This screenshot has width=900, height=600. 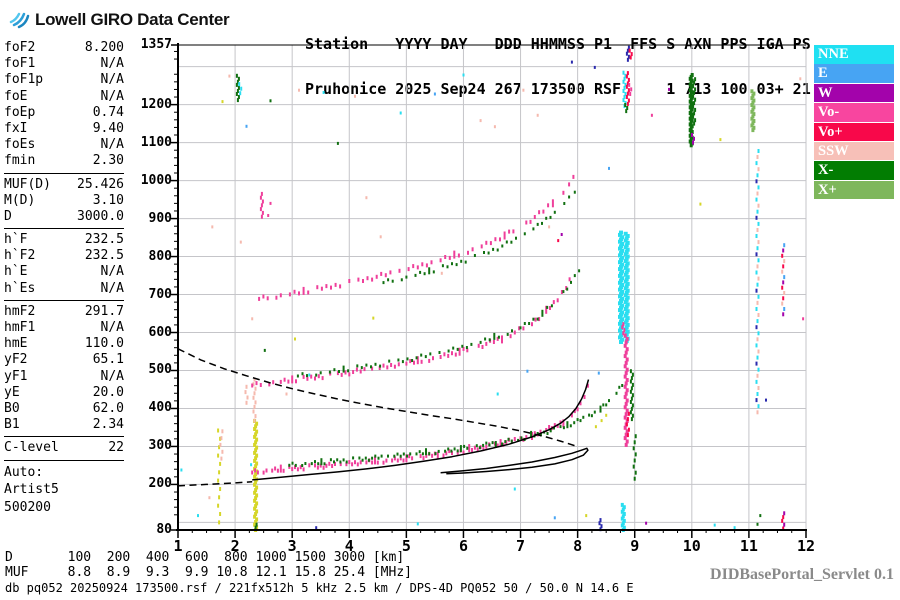 What do you see at coordinates (854, 73) in the screenshot?
I see `legend-item-e: E` at bounding box center [854, 73].